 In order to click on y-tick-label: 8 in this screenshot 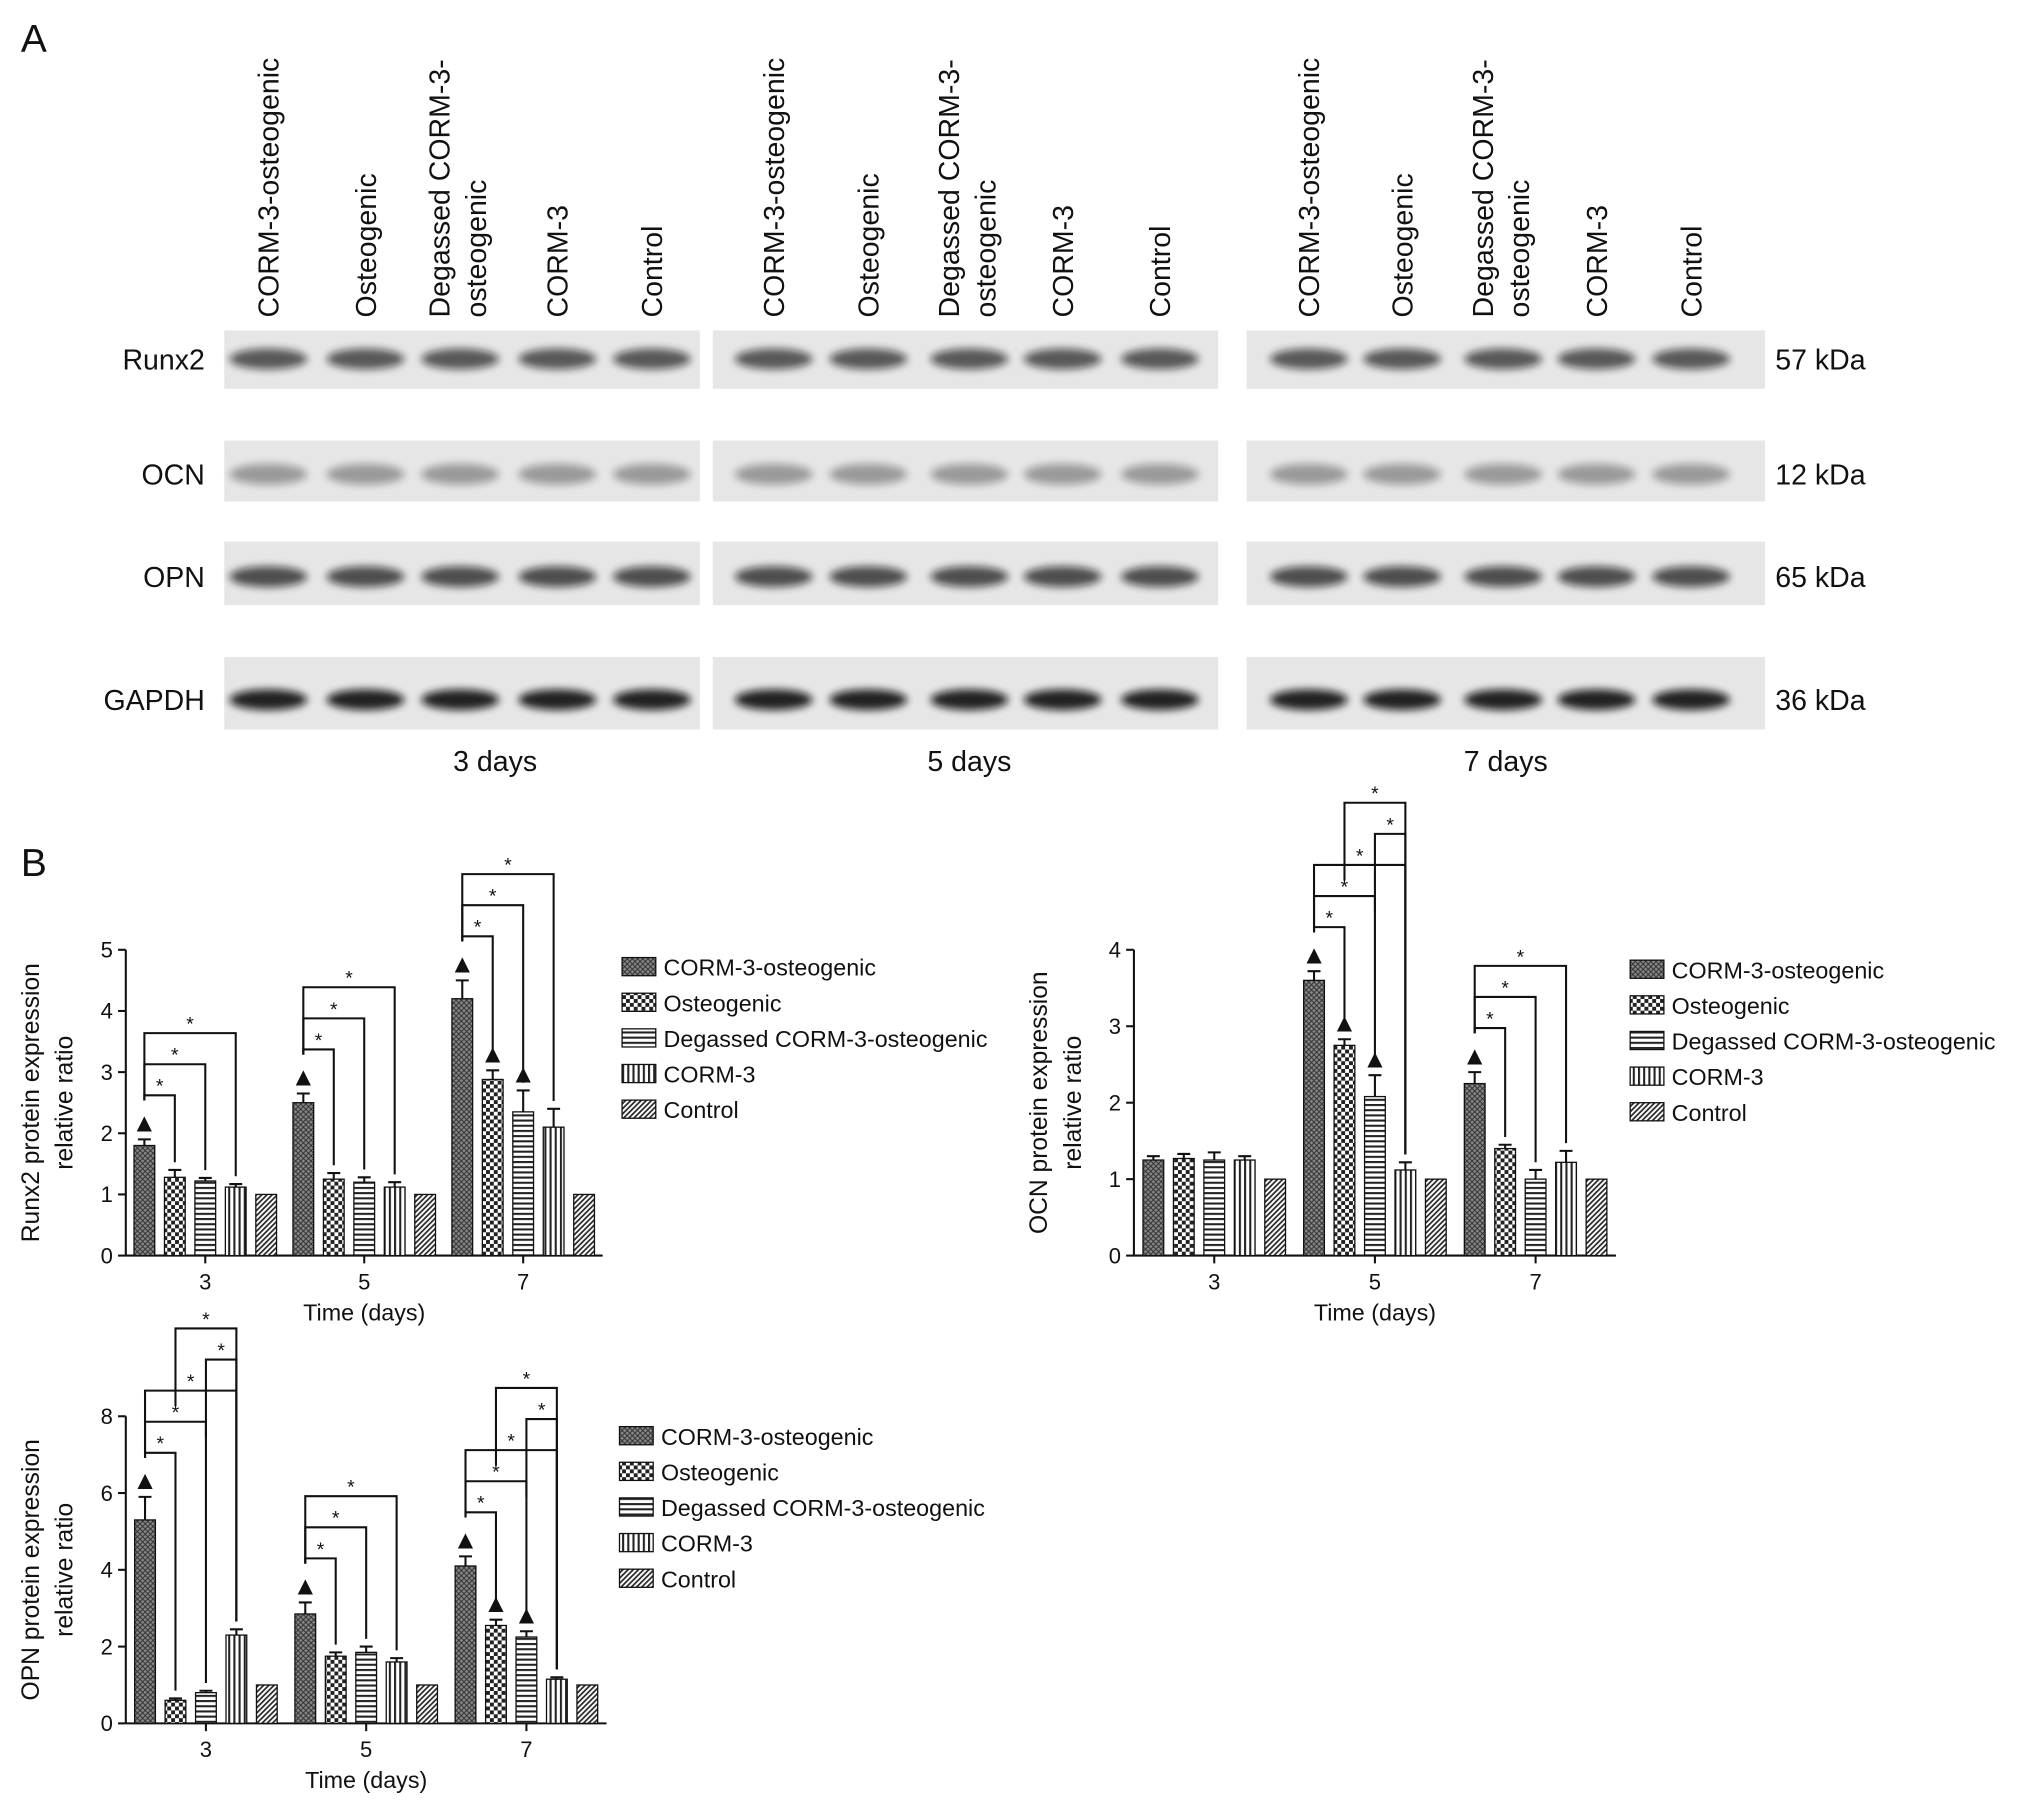, I will do `click(107, 1416)`.